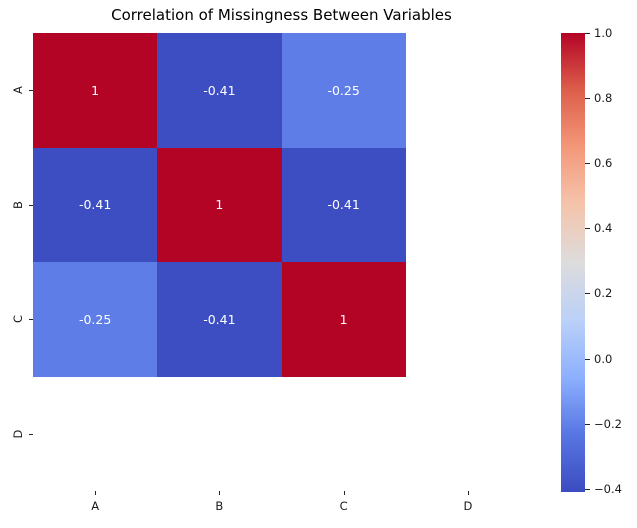 The width and height of the screenshot is (637, 528). What do you see at coordinates (587, 99) in the screenshot?
I see `colorbar-tick-mark-0.8` at bounding box center [587, 99].